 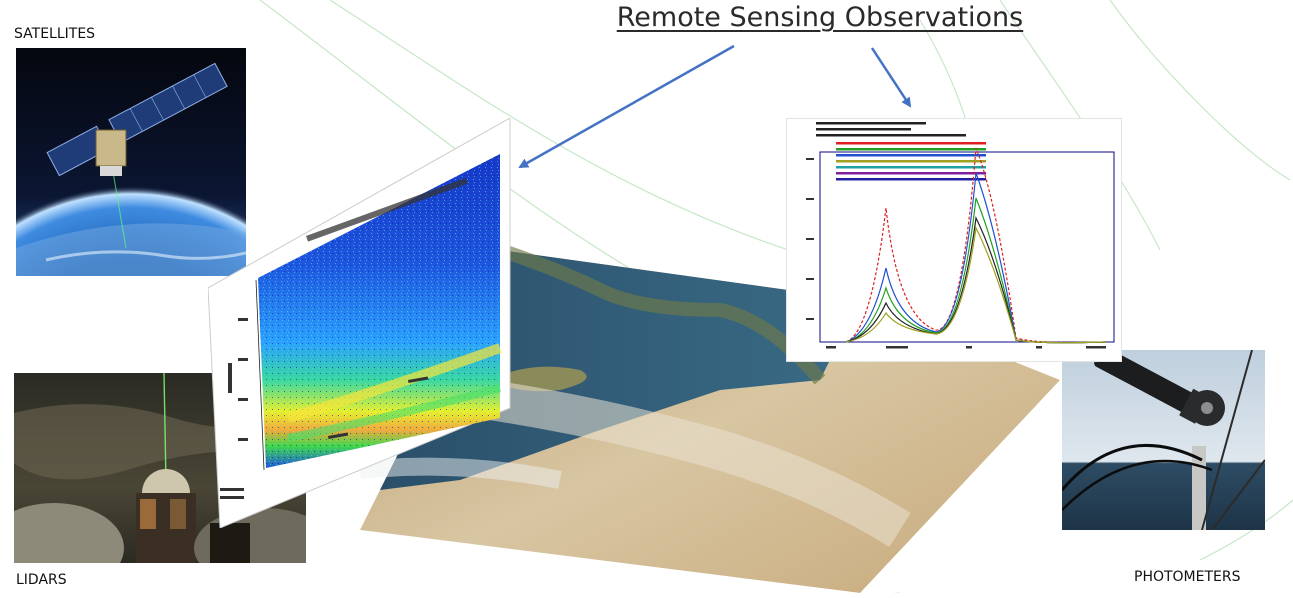 I want to click on size-distribution-icon, so click(x=954, y=240).